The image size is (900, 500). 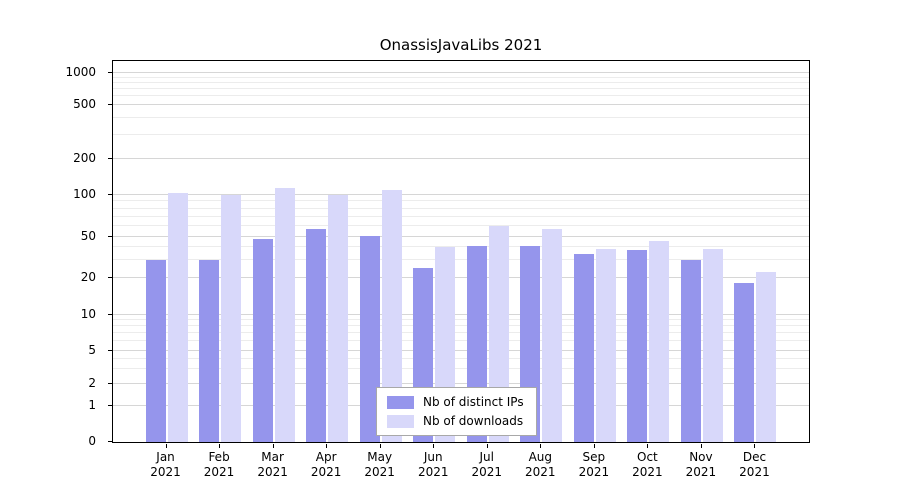 I want to click on x-tick-mark-jun-2021, so click(x=434, y=446).